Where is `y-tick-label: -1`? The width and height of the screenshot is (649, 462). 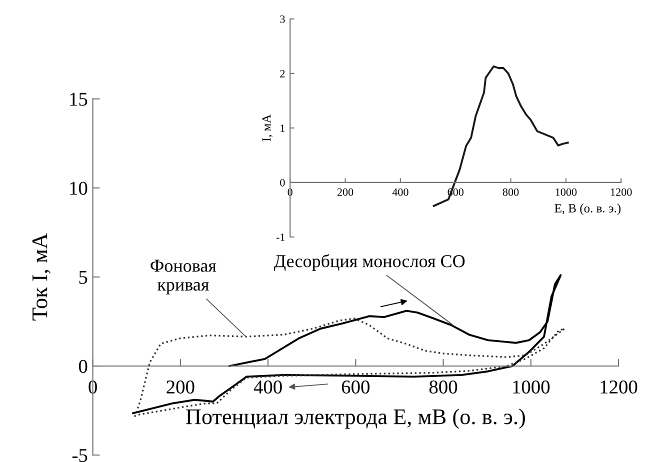 y-tick-label: -1 is located at coordinates (280, 237).